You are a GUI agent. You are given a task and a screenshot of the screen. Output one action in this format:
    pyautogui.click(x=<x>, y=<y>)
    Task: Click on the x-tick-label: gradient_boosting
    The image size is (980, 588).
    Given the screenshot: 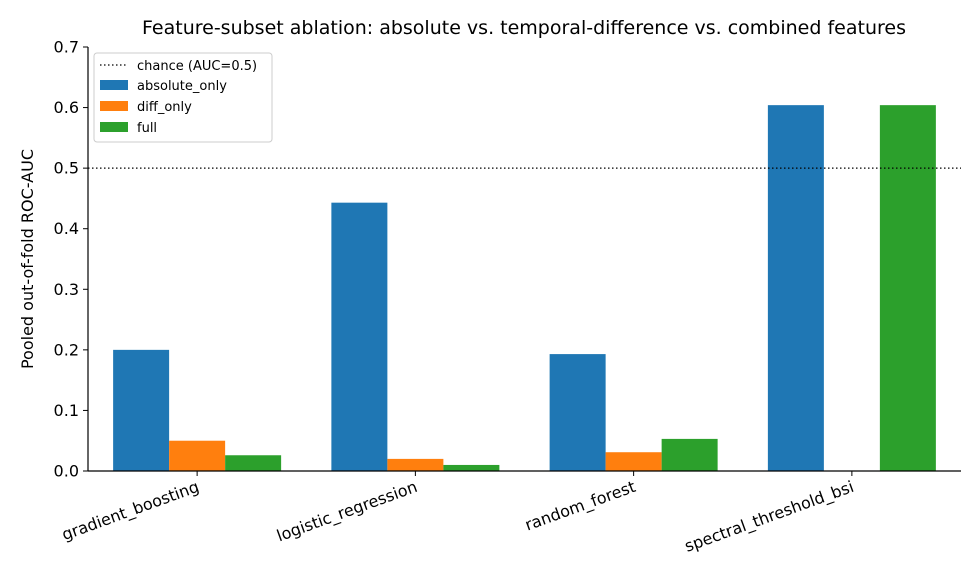 What is the action you would take?
    pyautogui.click(x=130, y=511)
    